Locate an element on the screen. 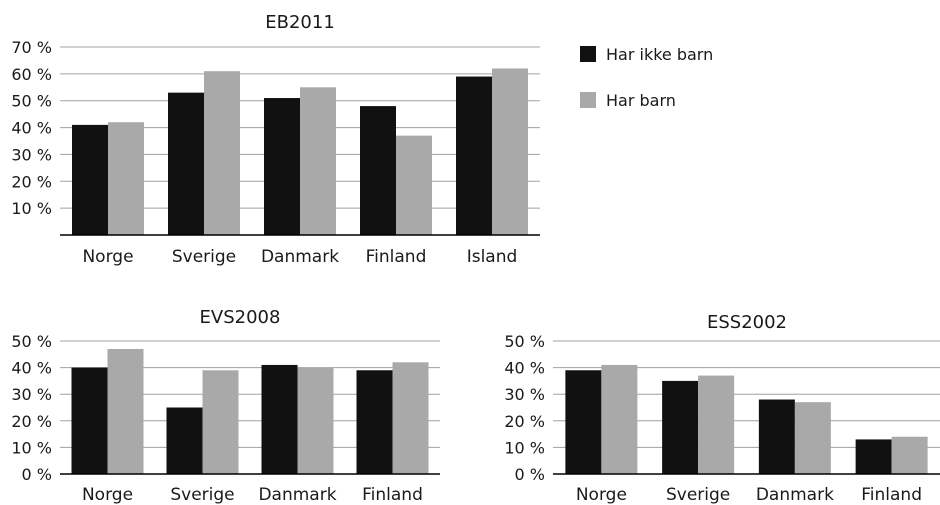  bar-eb2011-sverige-har-ikke-barn is located at coordinates (186, 164).